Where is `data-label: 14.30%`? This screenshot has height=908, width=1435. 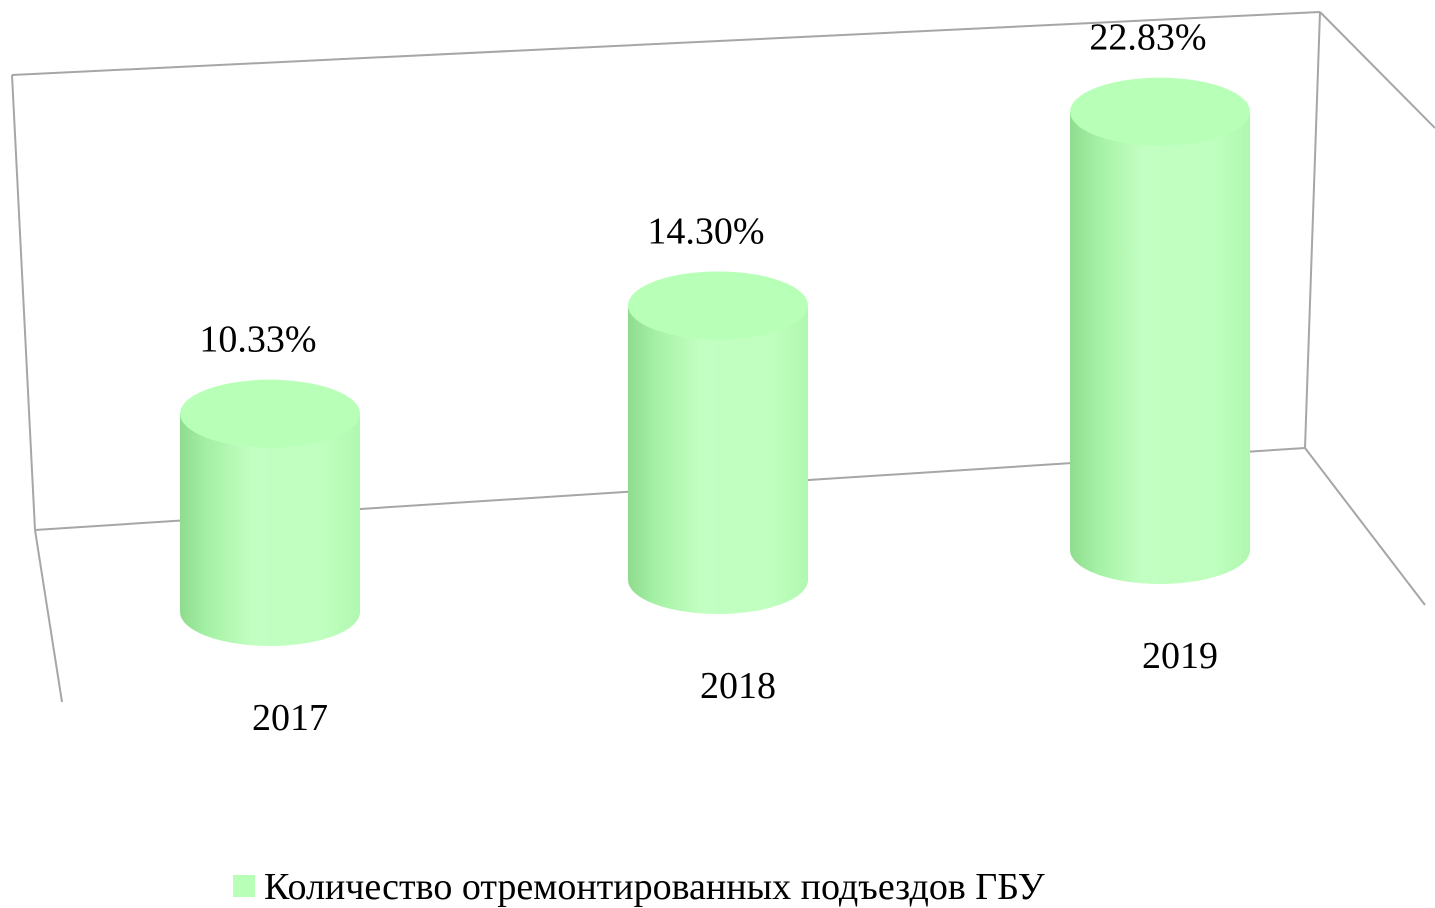
data-label: 14.30% is located at coordinates (705, 231).